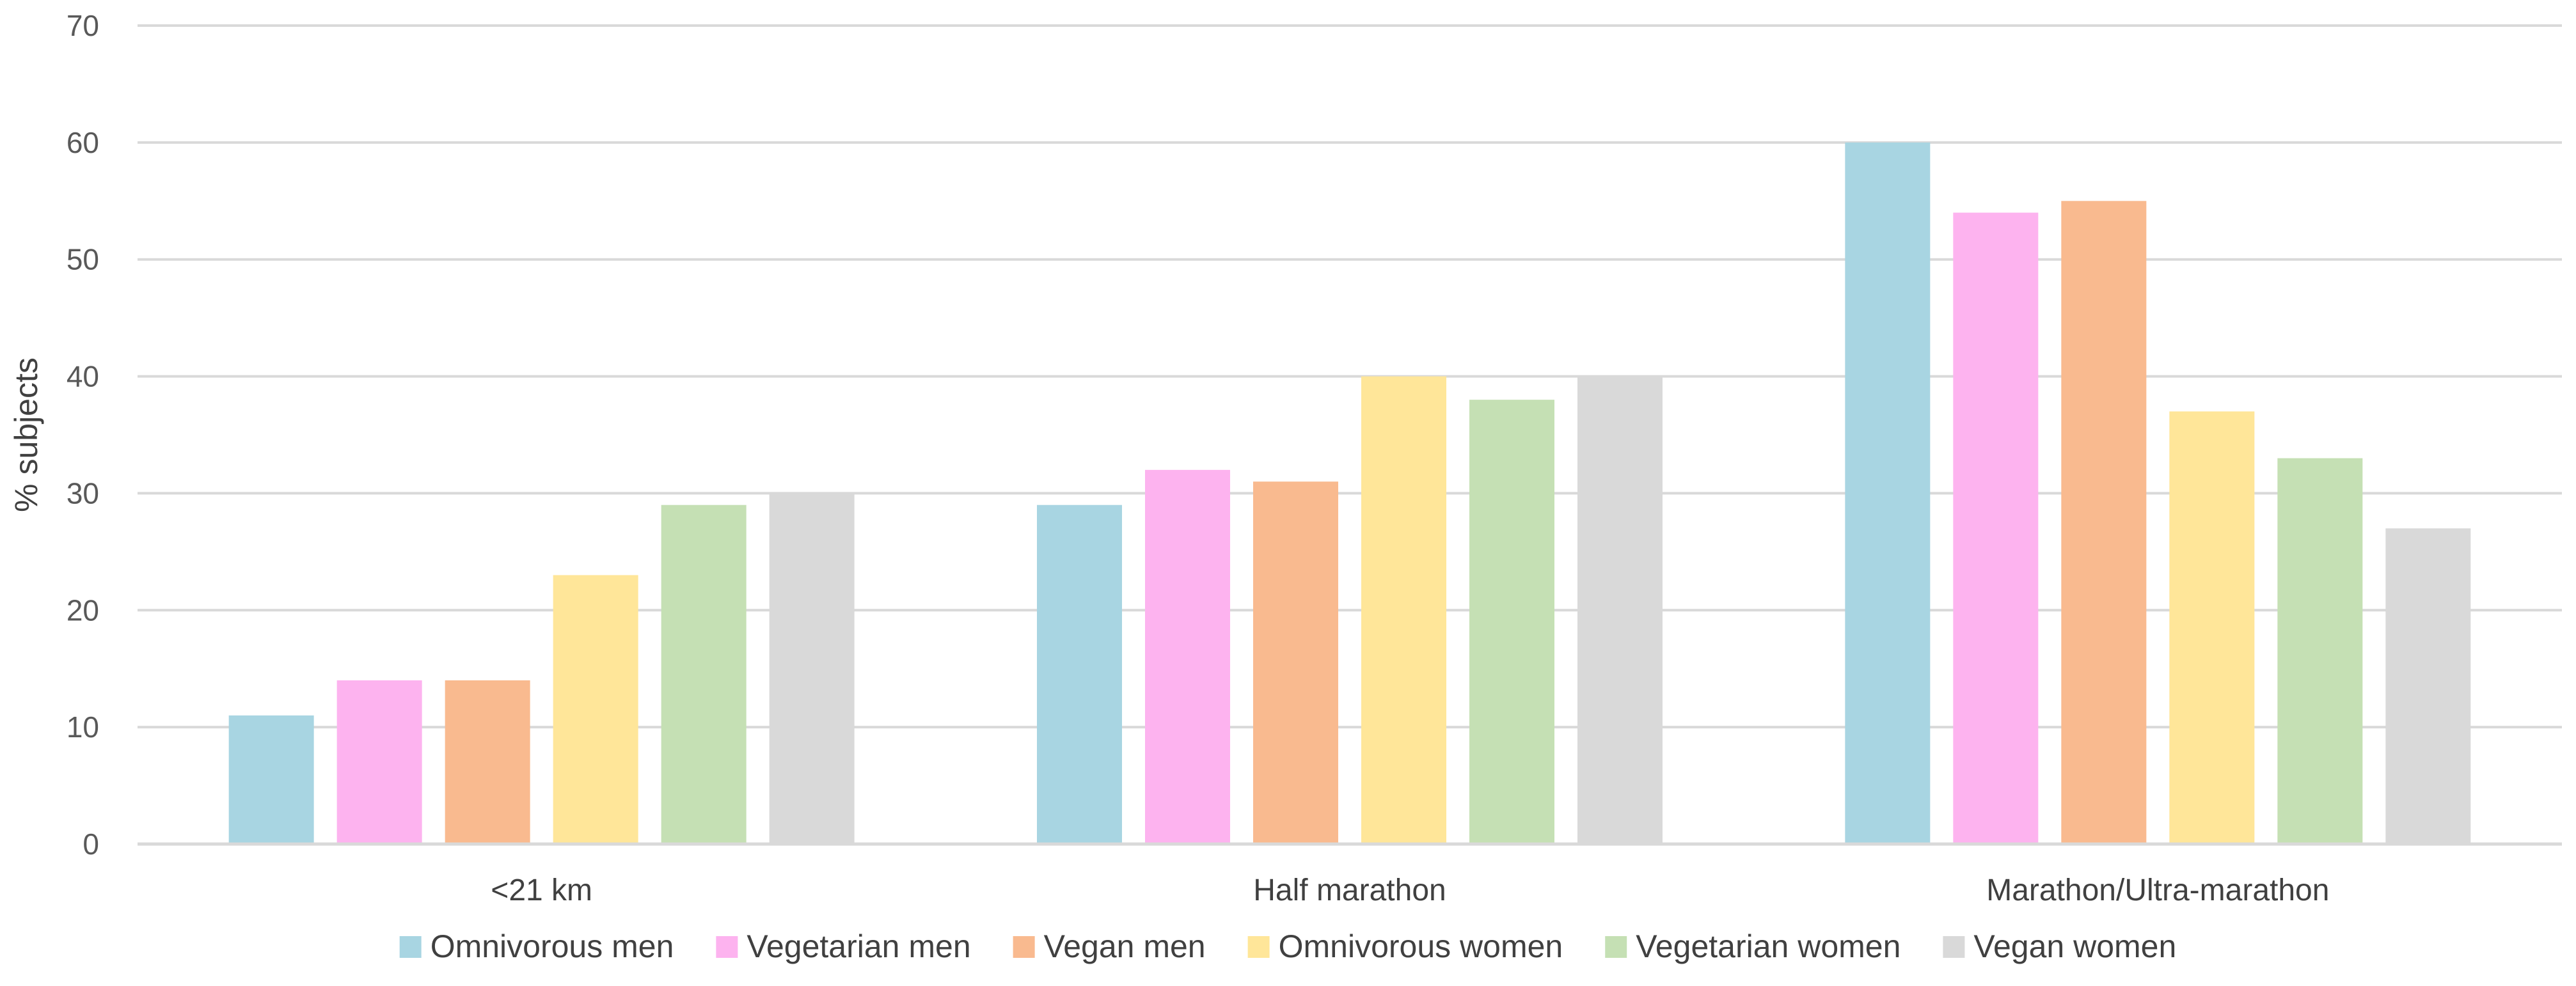 This screenshot has width=2576, height=986. Describe the element at coordinates (83, 25) in the screenshot. I see `y-tick-label: 70` at that location.